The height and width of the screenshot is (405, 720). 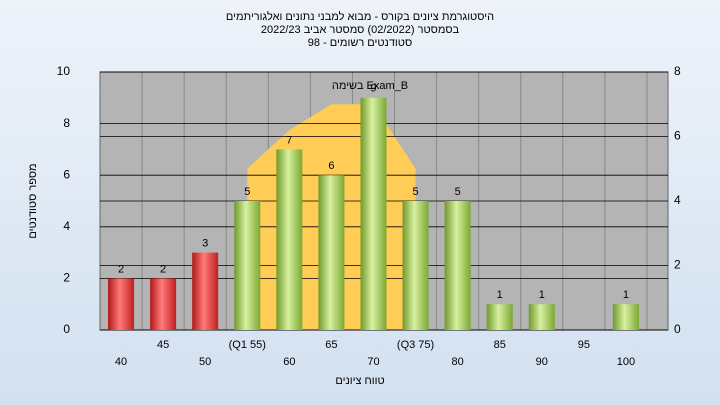 What do you see at coordinates (289, 362) in the screenshot?
I see `x-tick-label: 60` at bounding box center [289, 362].